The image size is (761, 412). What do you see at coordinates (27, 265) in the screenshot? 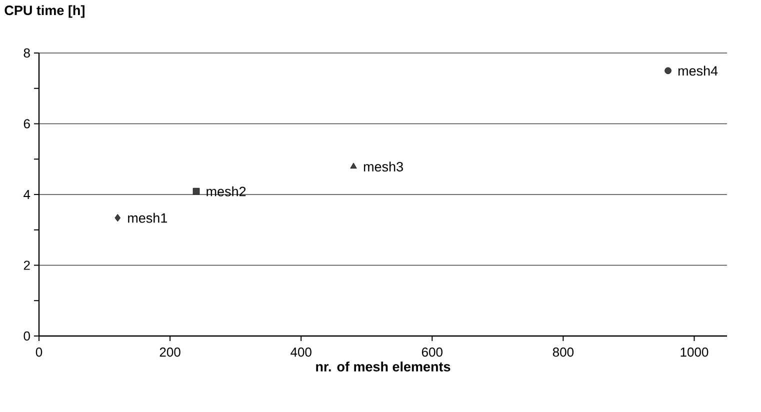
I see `y-tick-label: 2` at bounding box center [27, 265].